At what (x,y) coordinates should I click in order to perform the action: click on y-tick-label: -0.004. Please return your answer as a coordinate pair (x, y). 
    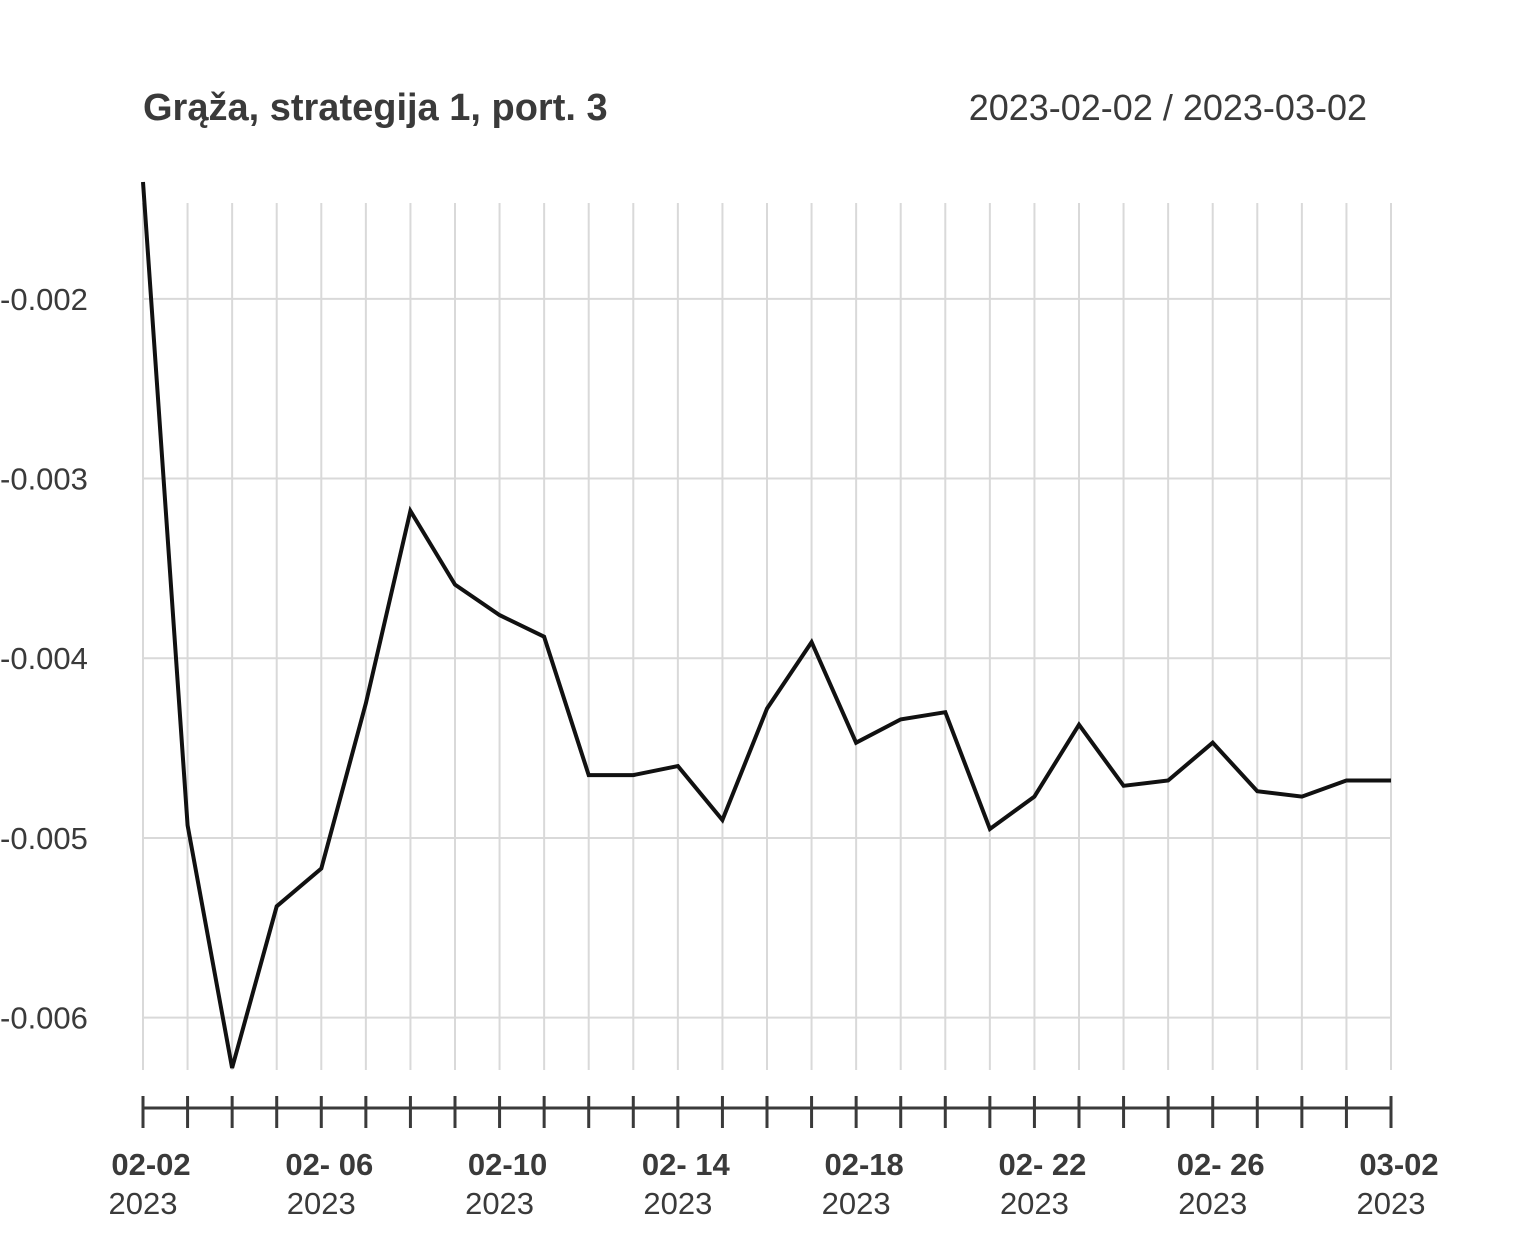
    Looking at the image, I should click on (44, 658).